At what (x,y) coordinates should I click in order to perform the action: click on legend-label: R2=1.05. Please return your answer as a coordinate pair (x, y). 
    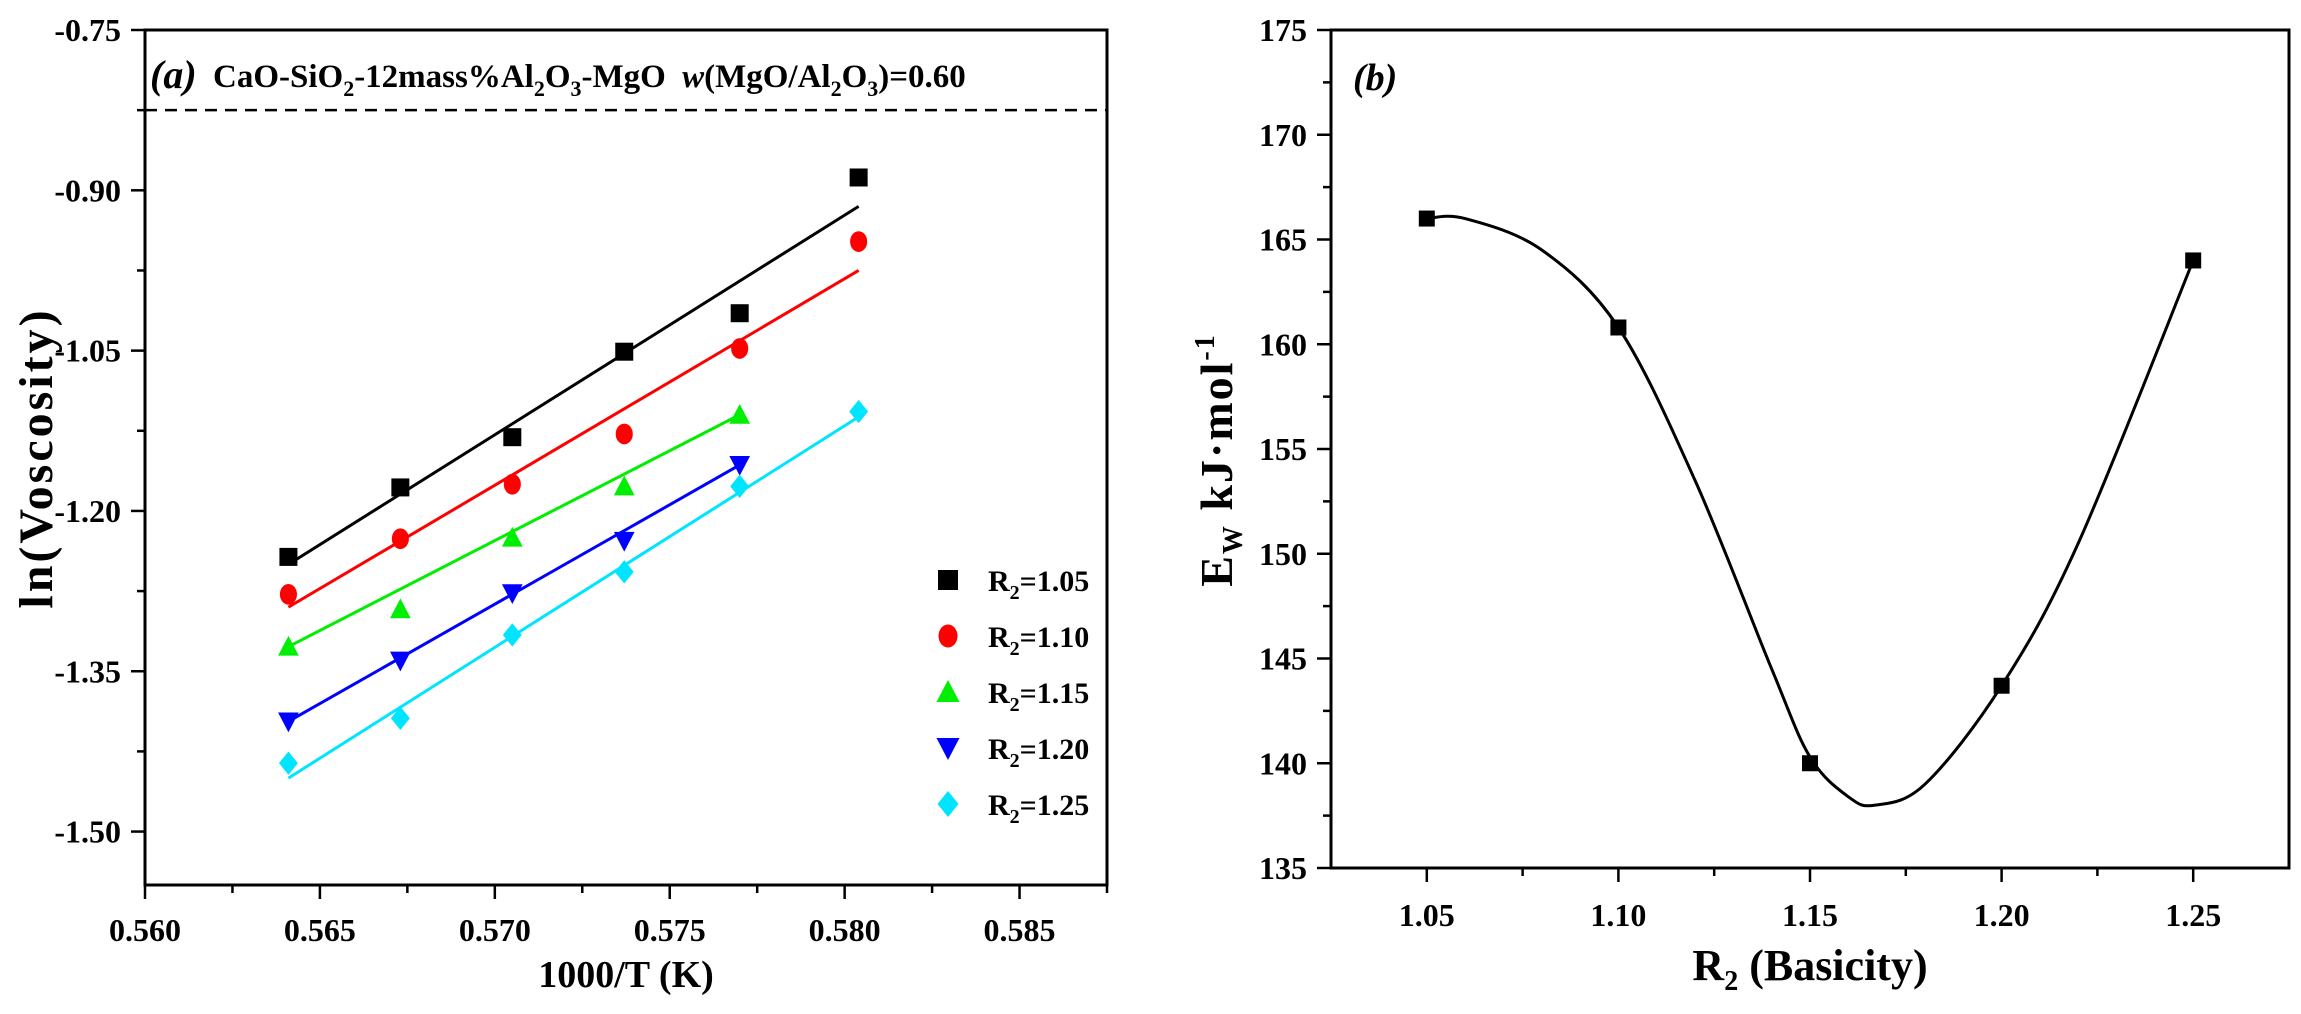
    Looking at the image, I should click on (1038, 584).